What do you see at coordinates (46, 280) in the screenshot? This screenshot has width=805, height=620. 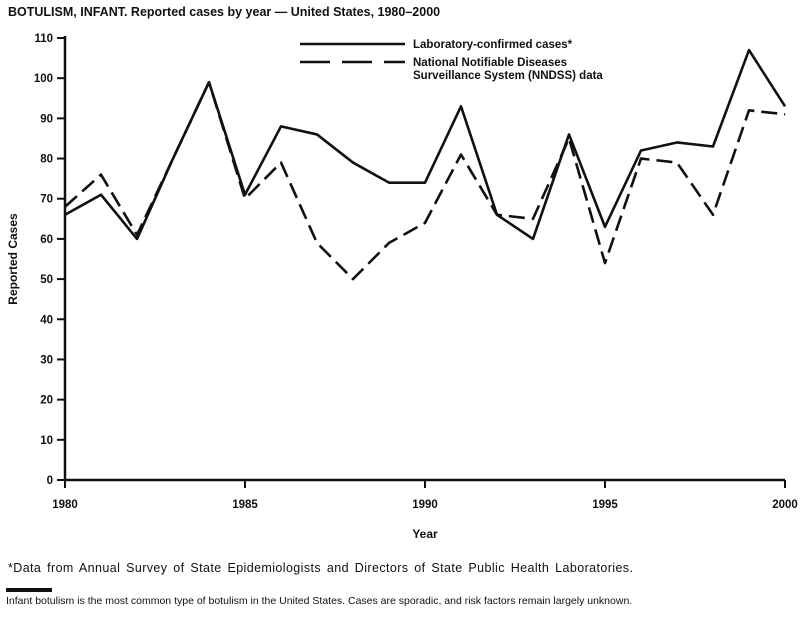 I see `y-tick-label: 50` at bounding box center [46, 280].